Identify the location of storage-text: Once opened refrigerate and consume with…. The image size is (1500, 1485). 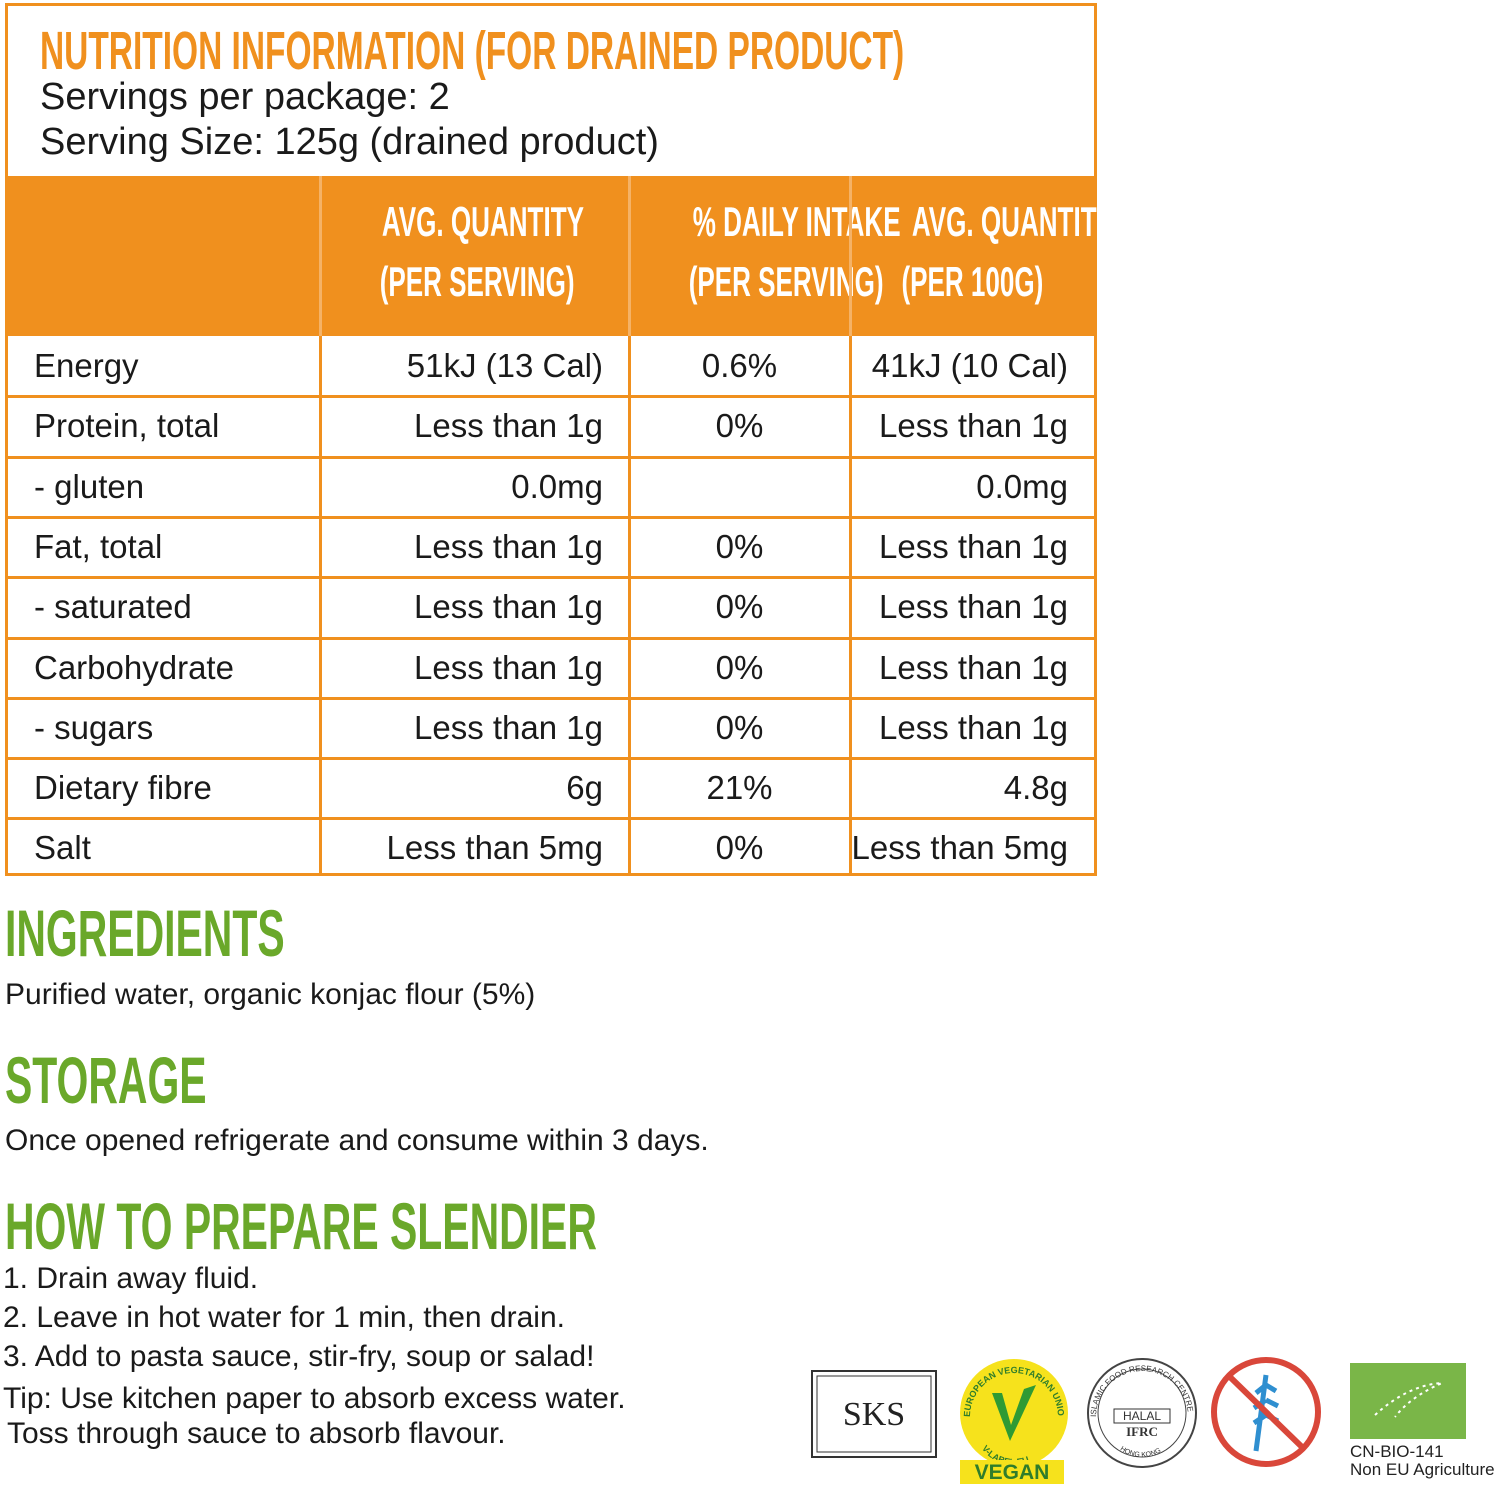
(357, 1140).